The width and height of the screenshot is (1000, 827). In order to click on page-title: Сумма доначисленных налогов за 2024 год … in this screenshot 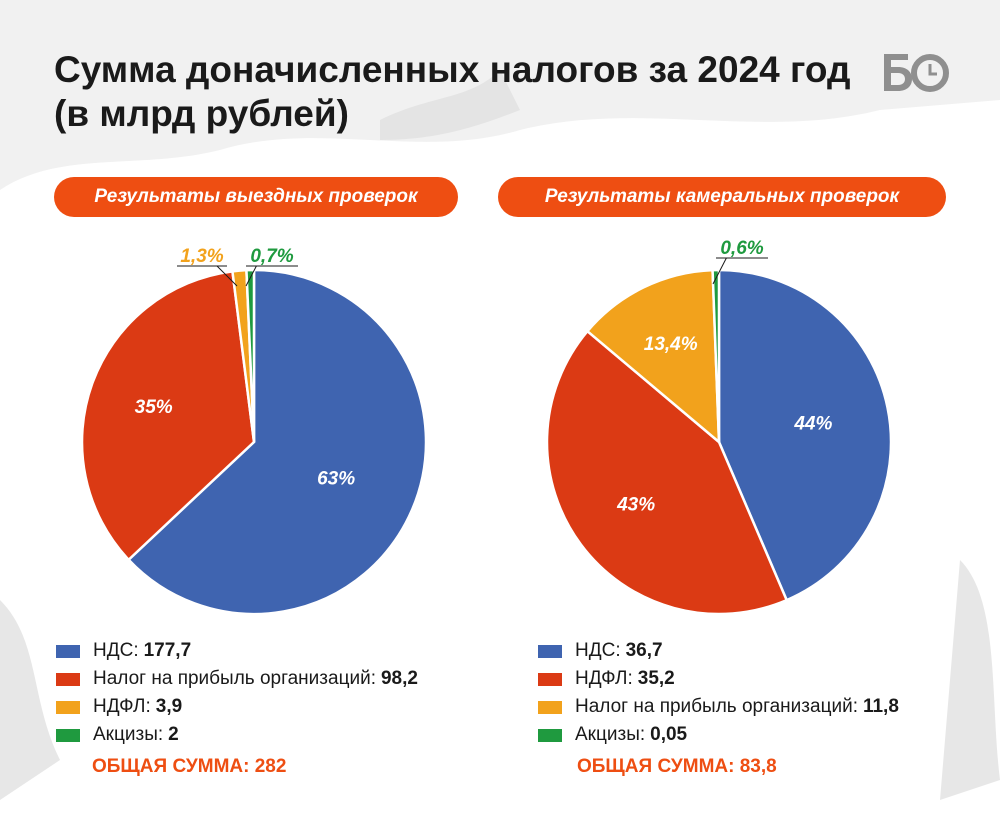, I will do `click(464, 92)`.